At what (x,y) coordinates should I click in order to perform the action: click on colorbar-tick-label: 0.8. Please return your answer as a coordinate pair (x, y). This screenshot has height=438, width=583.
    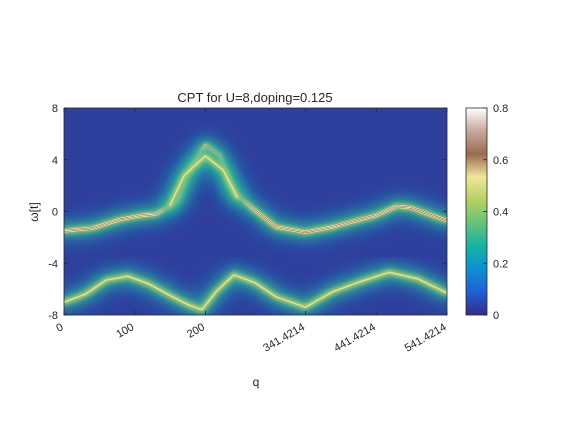
    Looking at the image, I should click on (500, 109).